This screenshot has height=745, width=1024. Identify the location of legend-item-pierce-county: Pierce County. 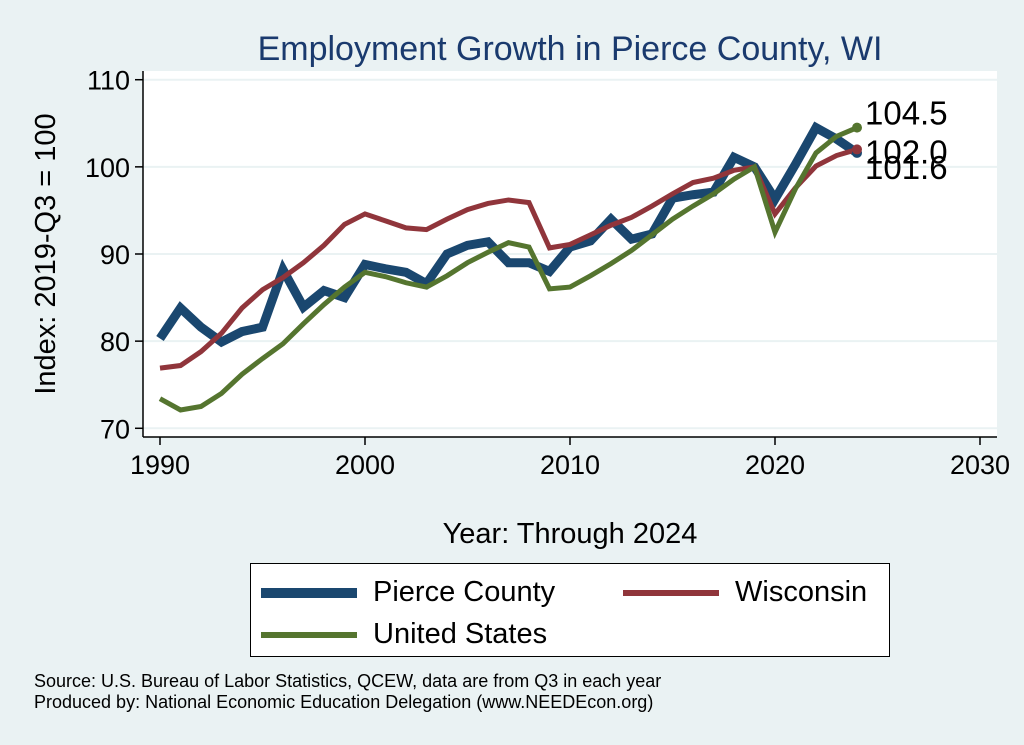
(408, 592).